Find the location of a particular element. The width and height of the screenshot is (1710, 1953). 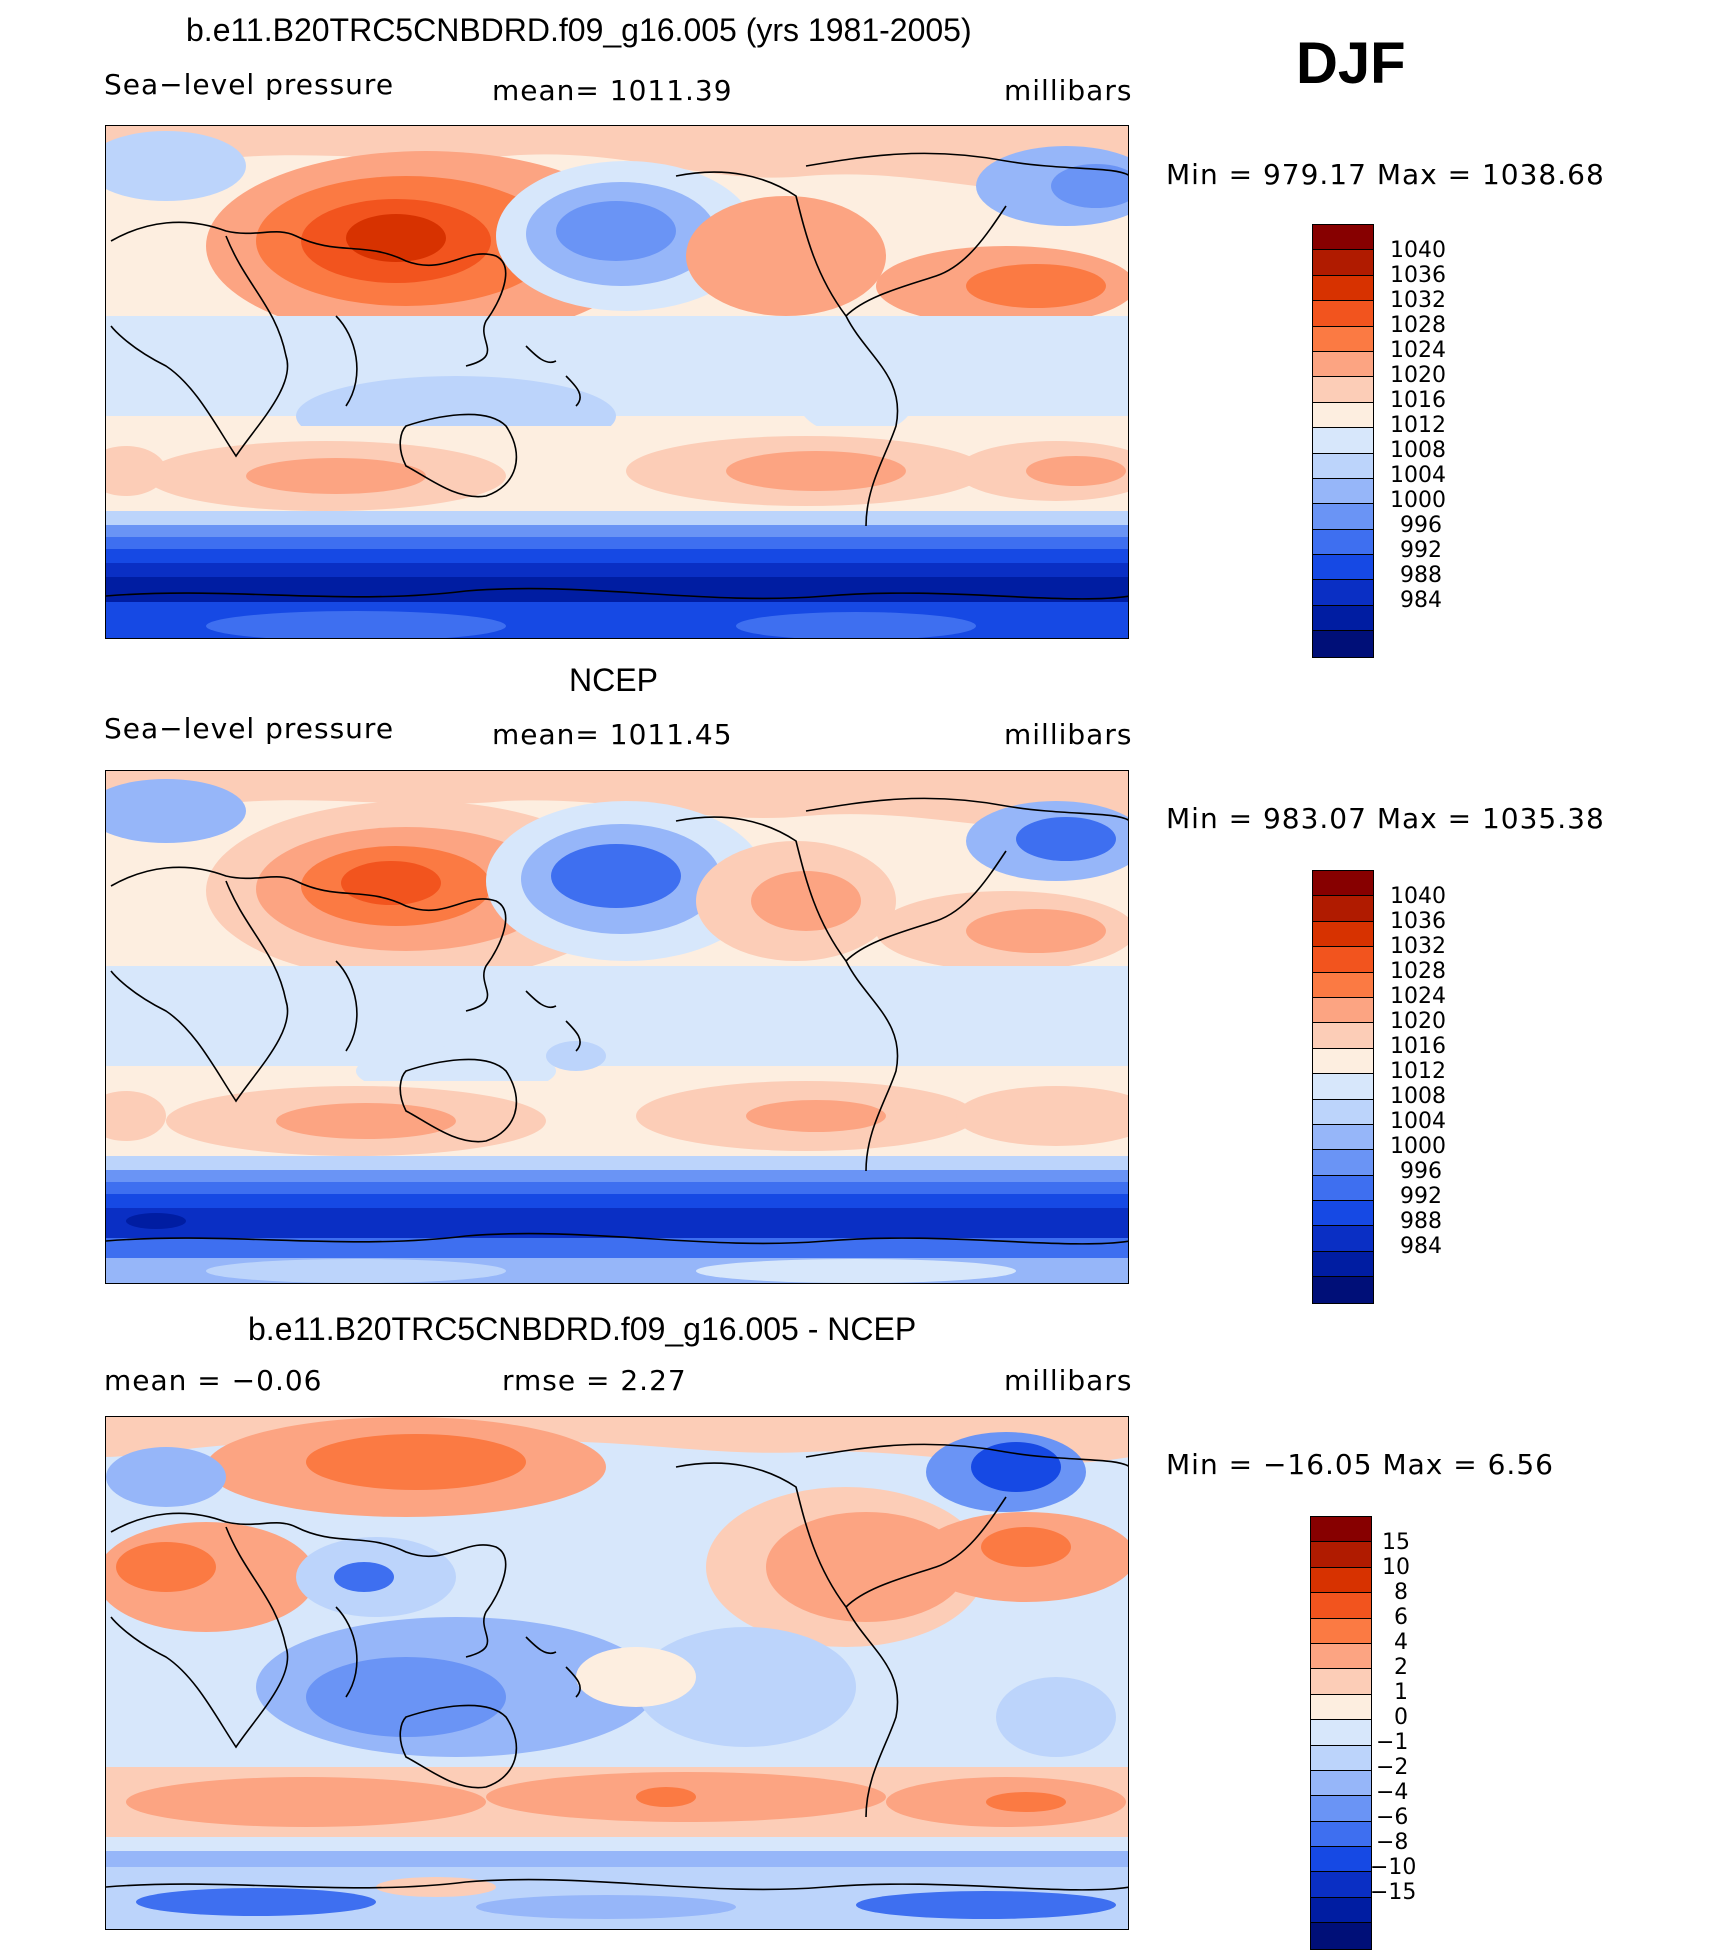

panel-3-title: b.e11.B20TRC5CNBDRD.f09_g16.005 - NCEP is located at coordinates (582, 1329).